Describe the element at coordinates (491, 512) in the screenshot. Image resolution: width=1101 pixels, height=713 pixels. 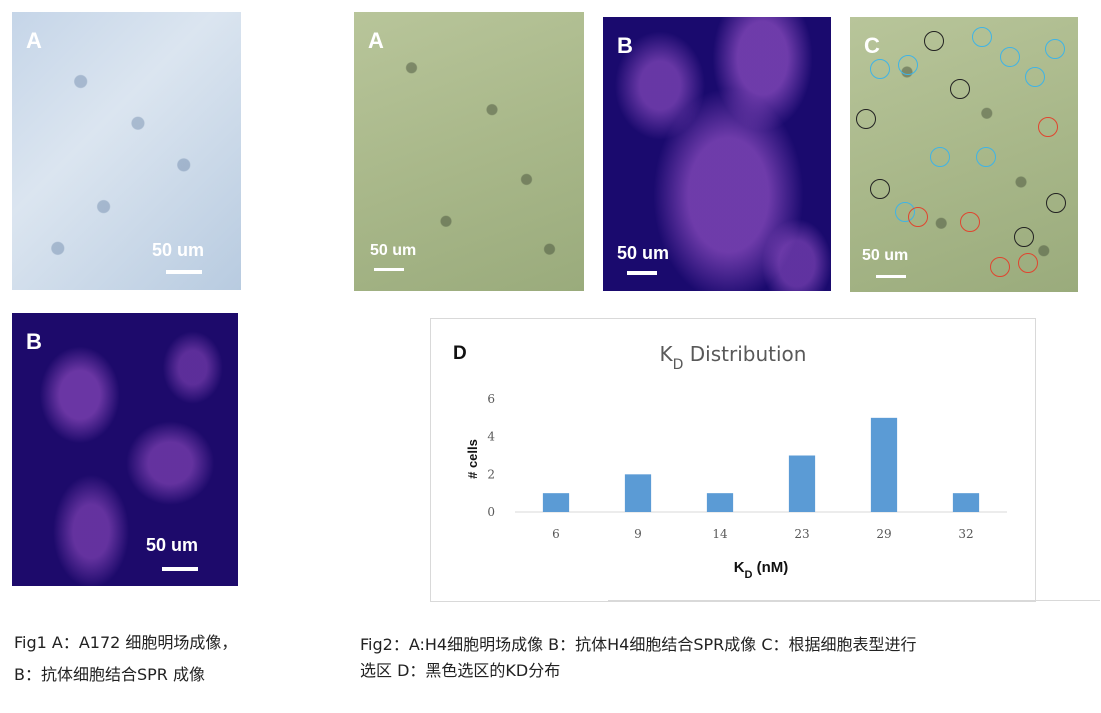
I see `y-tick-label: 0` at that location.